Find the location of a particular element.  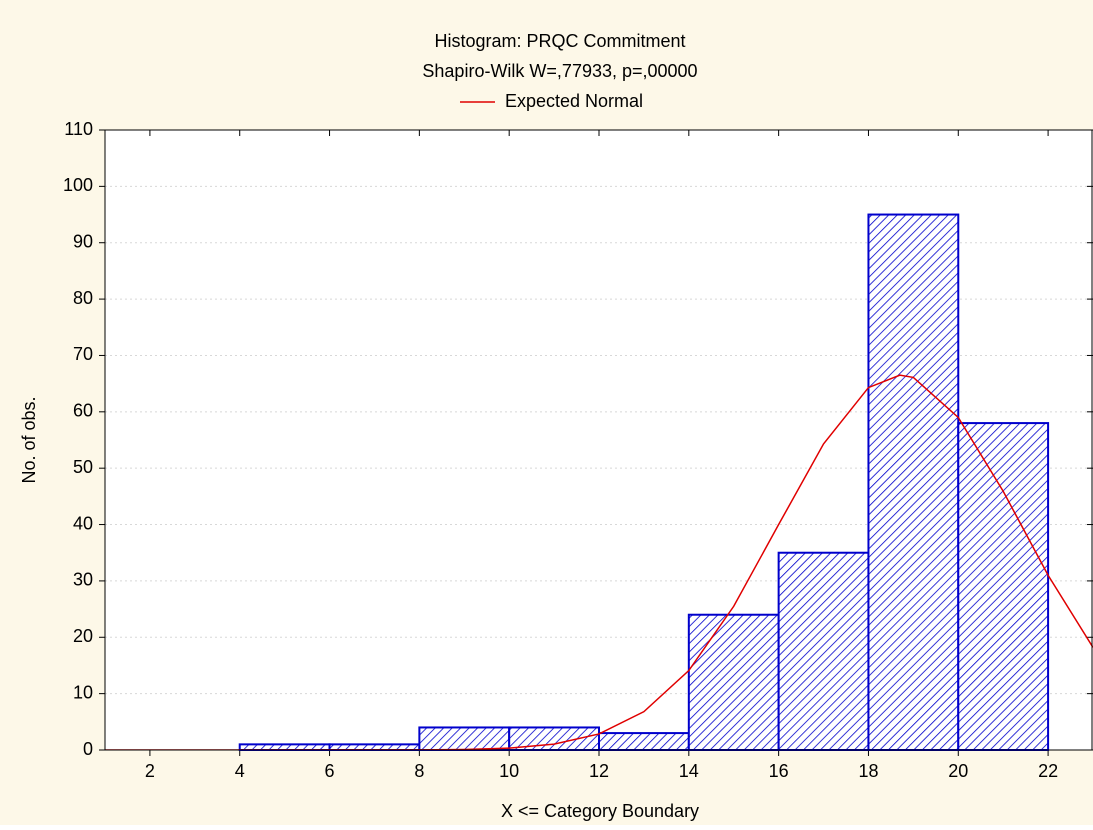

y-tick-label: 0 is located at coordinates (88, 749).